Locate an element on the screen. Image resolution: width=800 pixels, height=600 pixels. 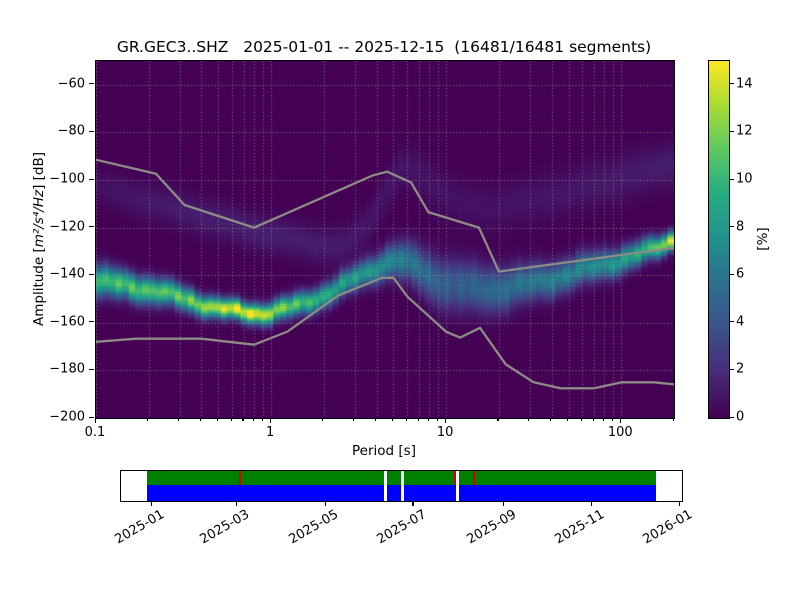
y-axis-label: Amplitude [m²/s⁴/Hz] [dB] is located at coordinates (39, 239).